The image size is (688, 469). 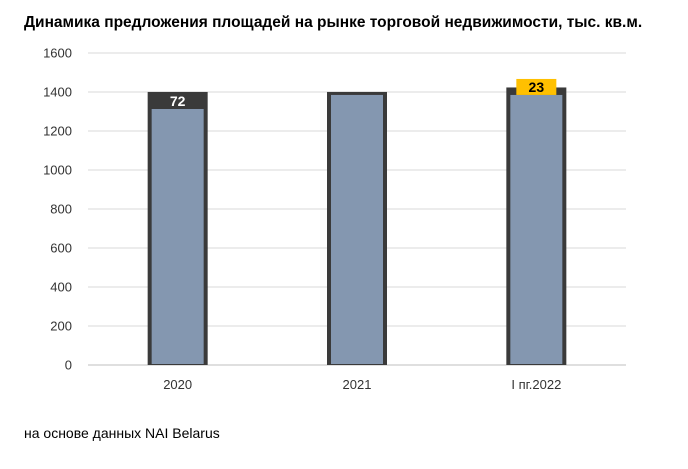 I want to click on y-tick-label: 200, so click(x=61, y=326).